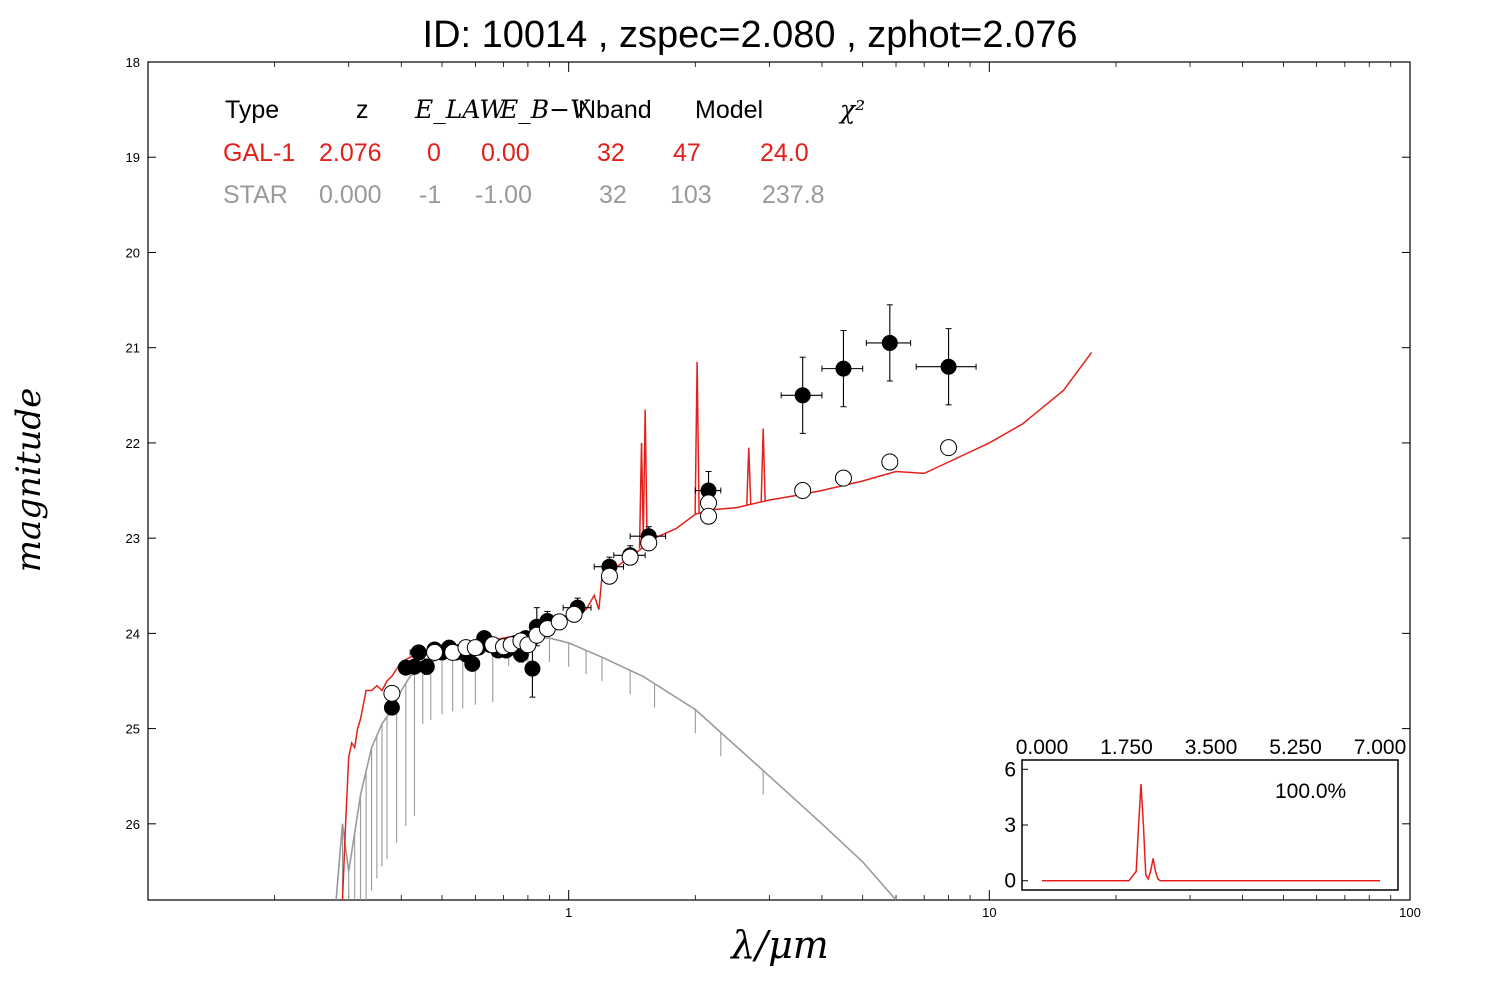 The width and height of the screenshot is (1500, 1000). Describe the element at coordinates (133, 443) in the screenshot. I see `y-tick-label: 22` at that location.